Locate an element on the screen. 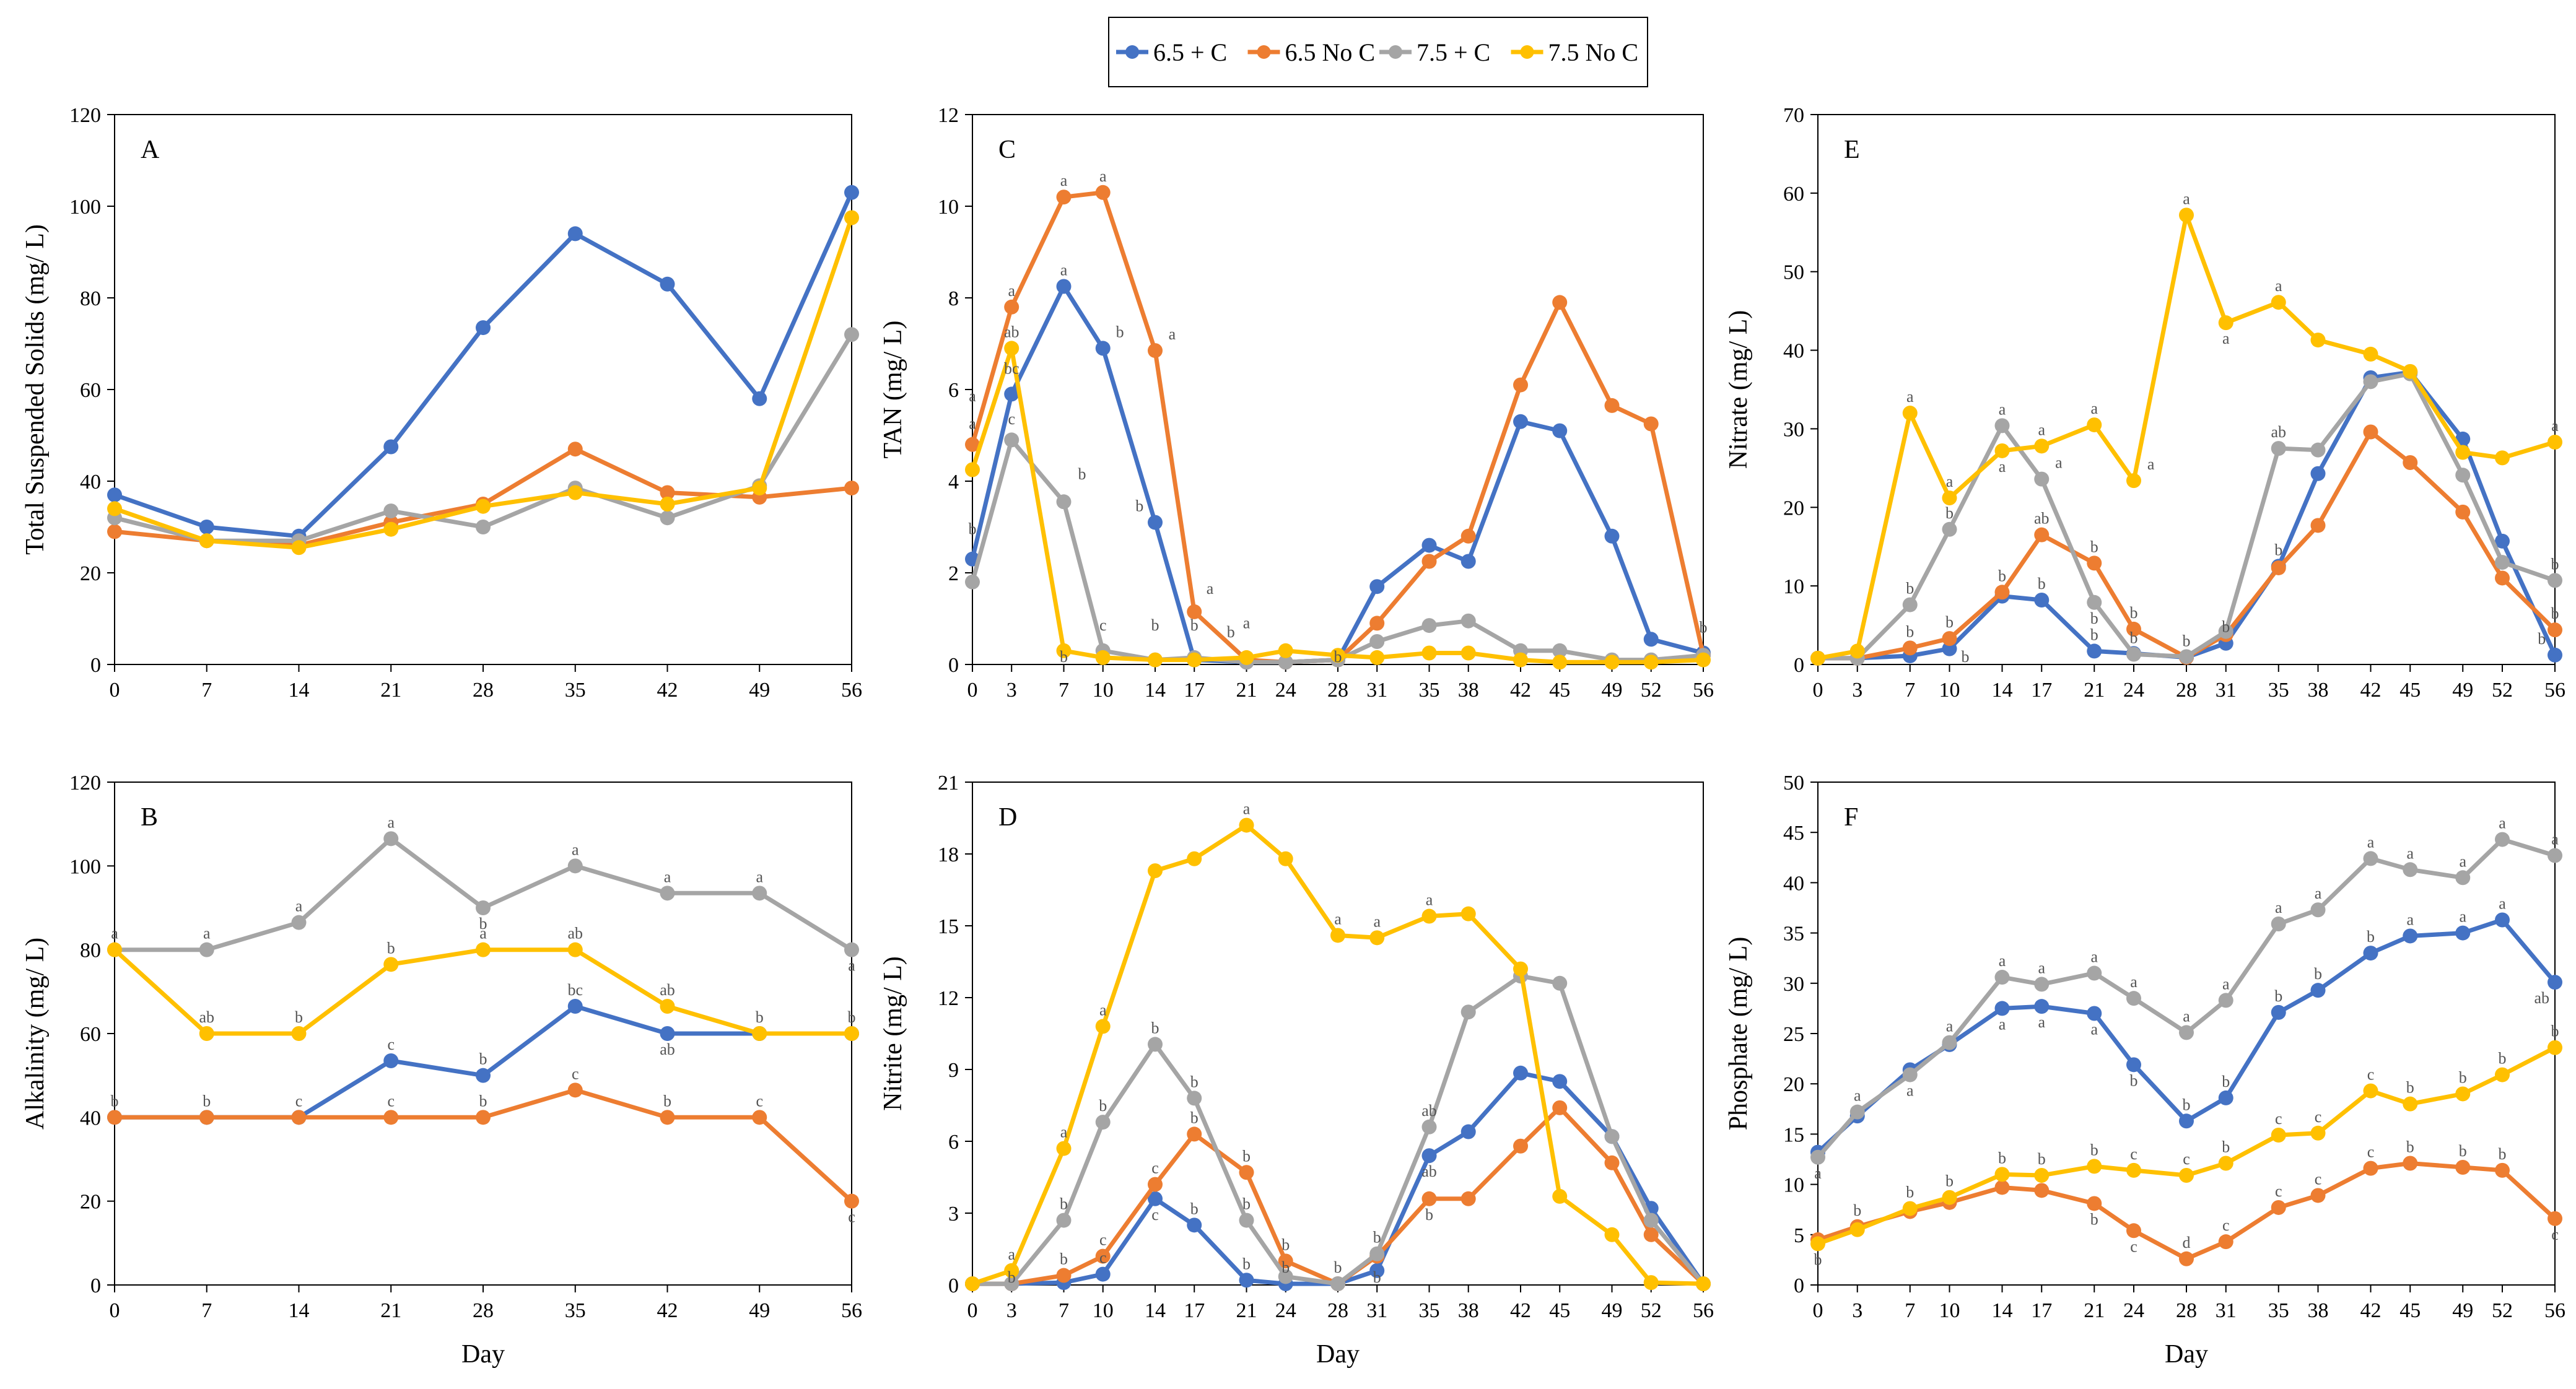  y-tick-label: 120 is located at coordinates (85, 115).